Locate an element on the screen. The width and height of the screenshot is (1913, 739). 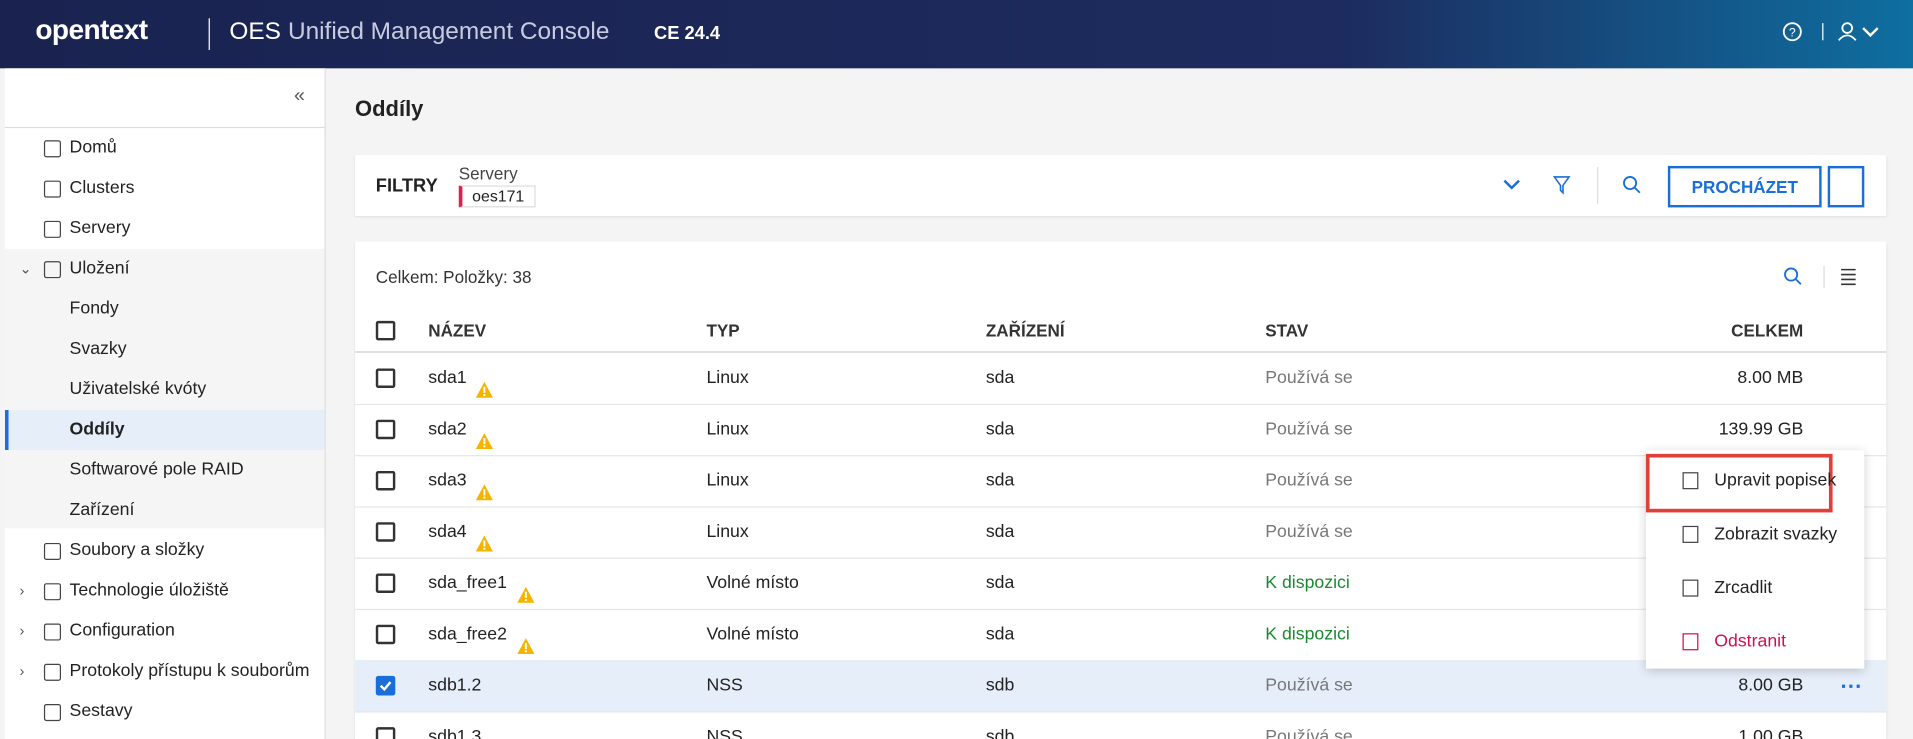
table-row: sda4 Linux sda Používá se is located at coordinates (1121, 532).